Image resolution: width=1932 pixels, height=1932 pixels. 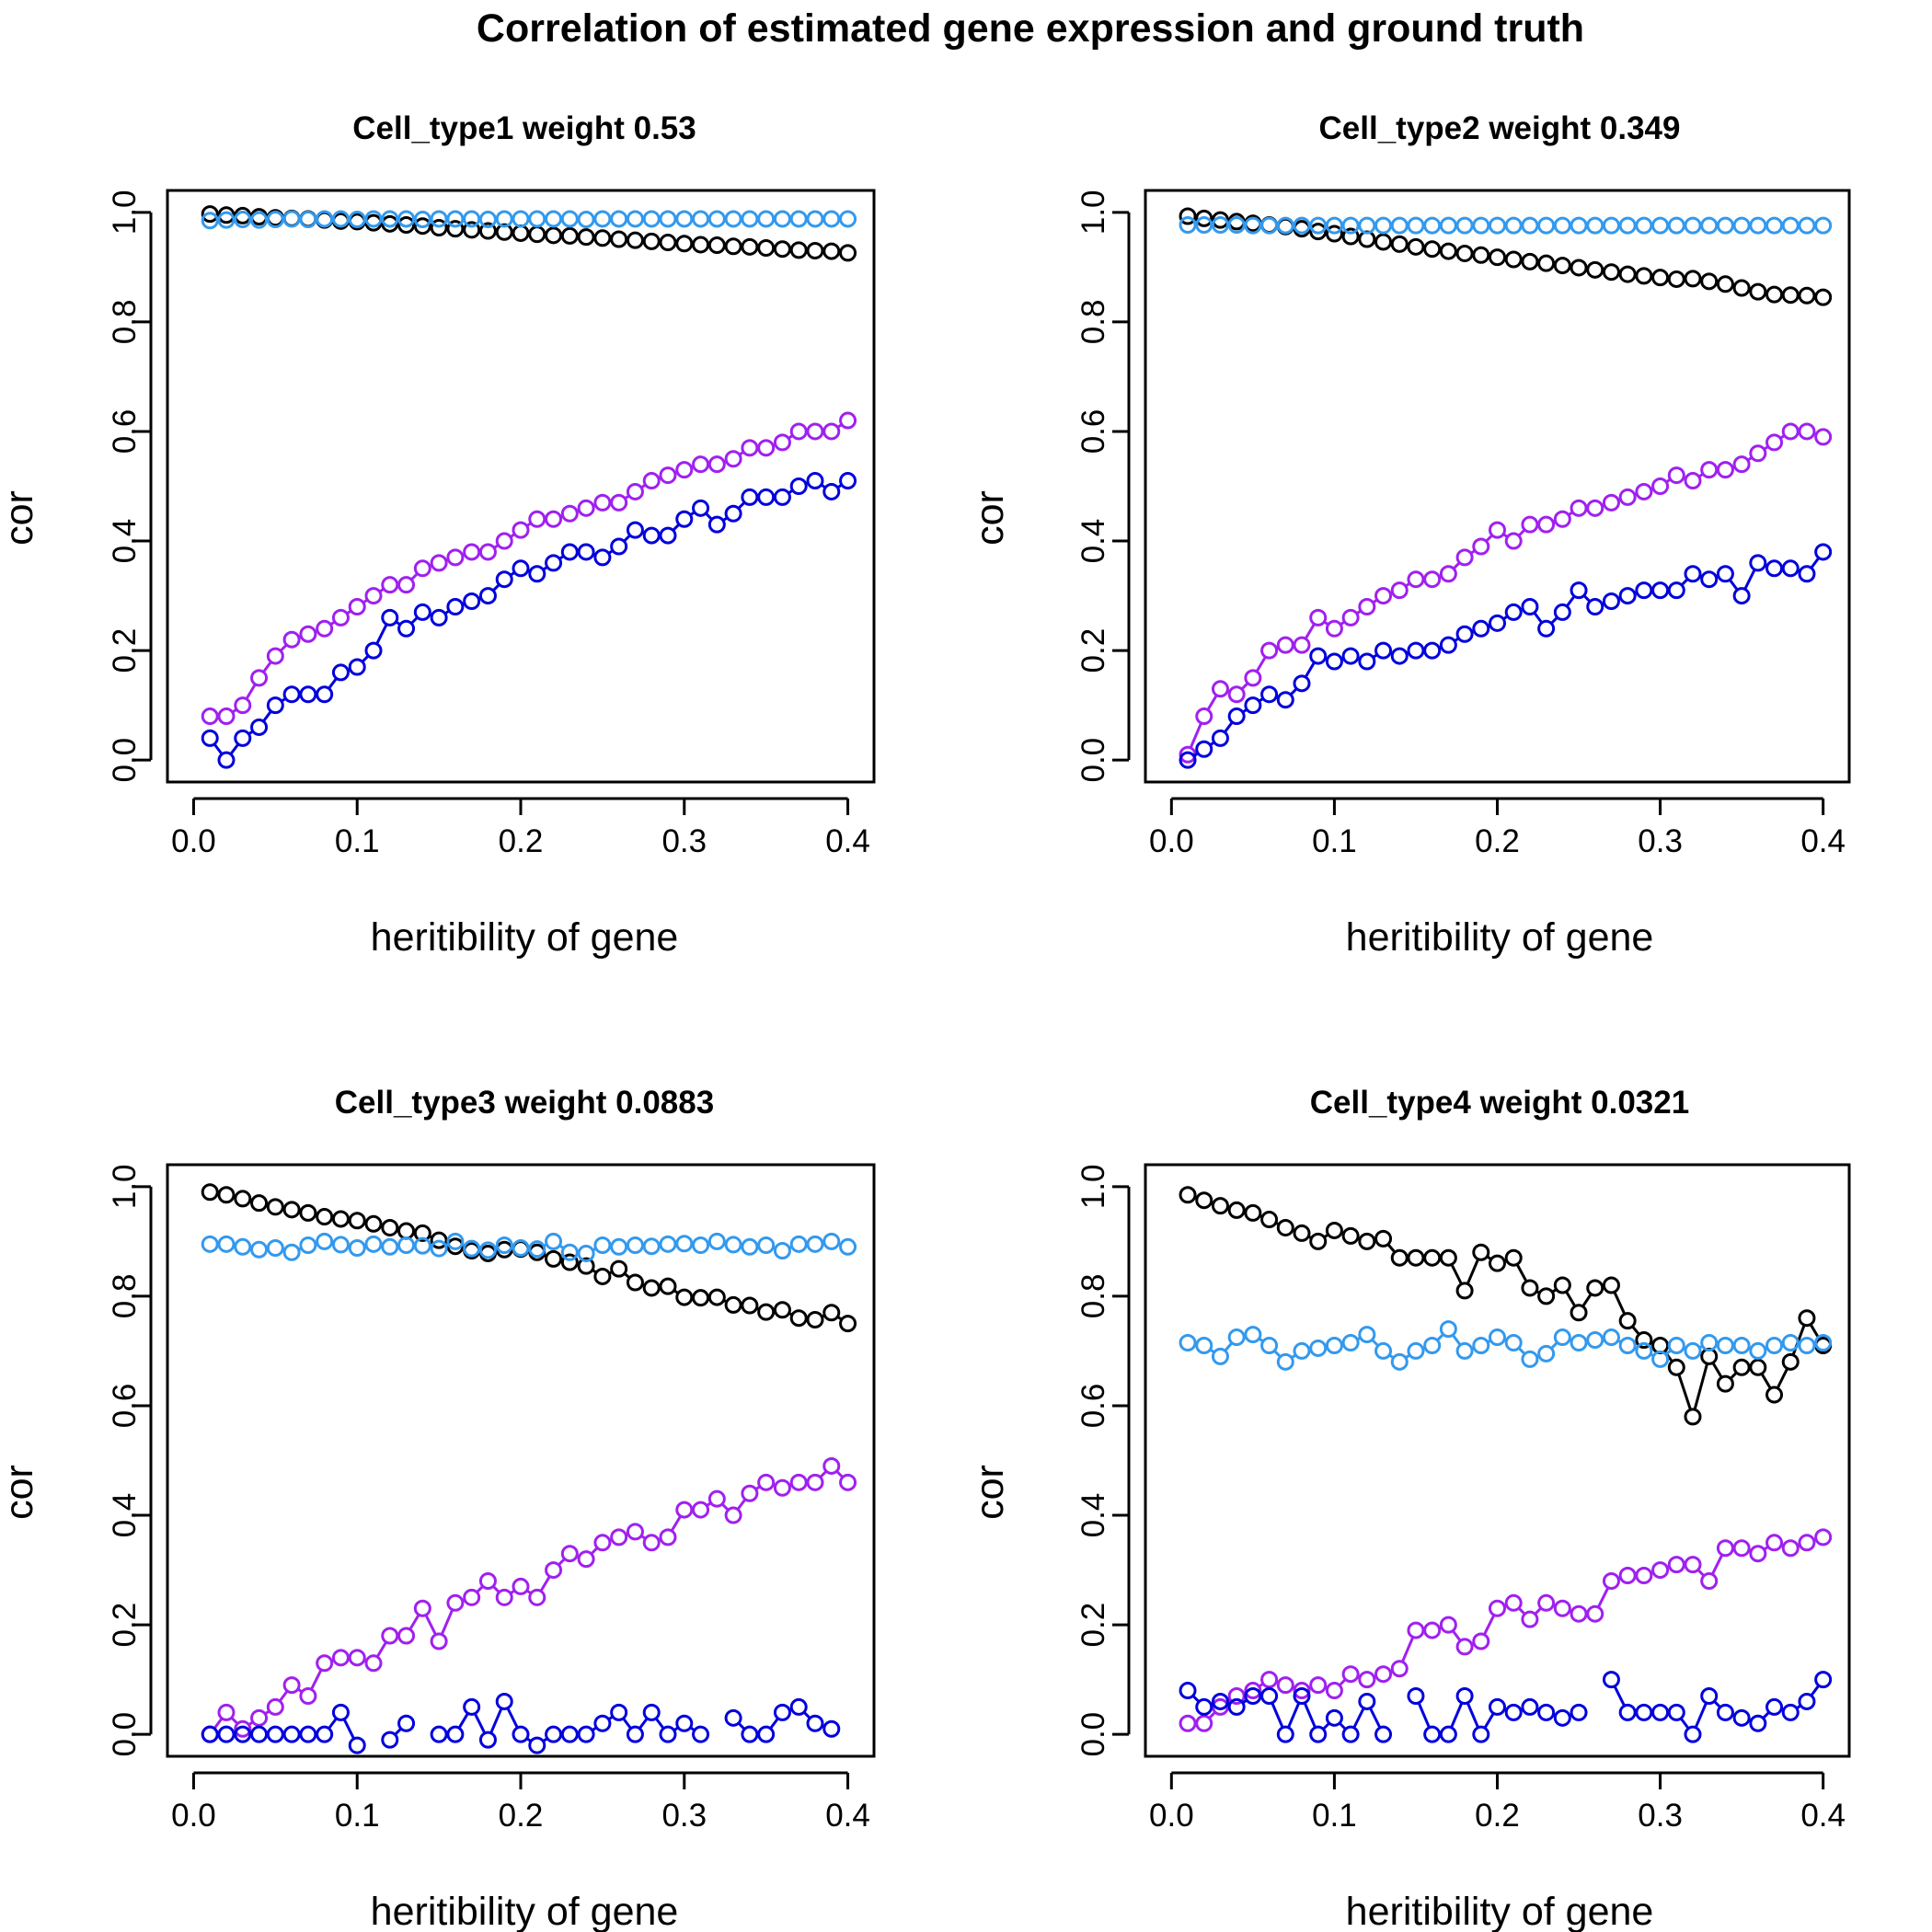 I want to click on y-axis-label: cor, so click(x=990, y=518).